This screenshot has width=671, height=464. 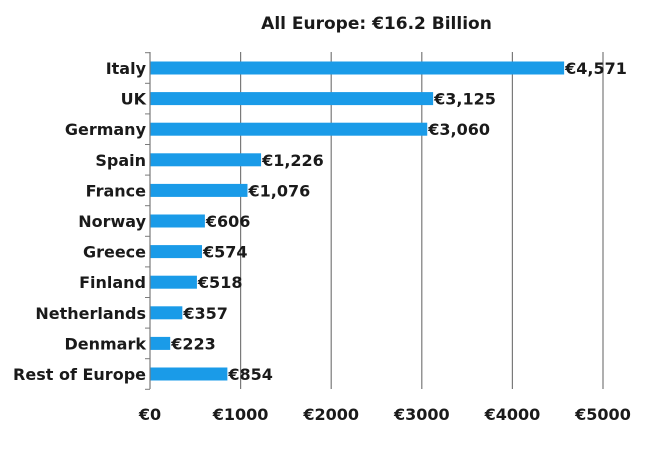 What do you see at coordinates (90, 313) in the screenshot?
I see `category-label: Netherlands` at bounding box center [90, 313].